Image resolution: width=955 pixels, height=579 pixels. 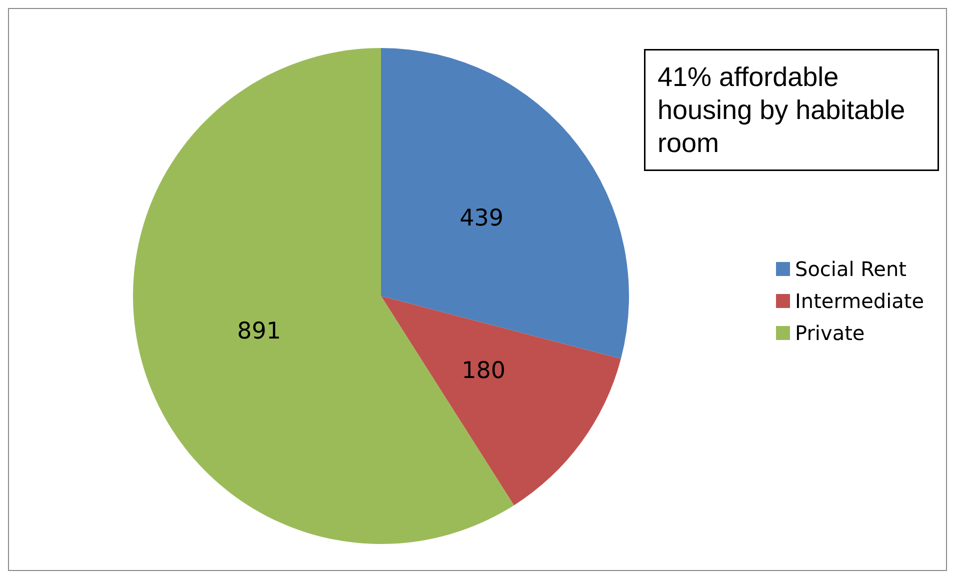 What do you see at coordinates (830, 333) in the screenshot?
I see `legend-label: Private` at bounding box center [830, 333].